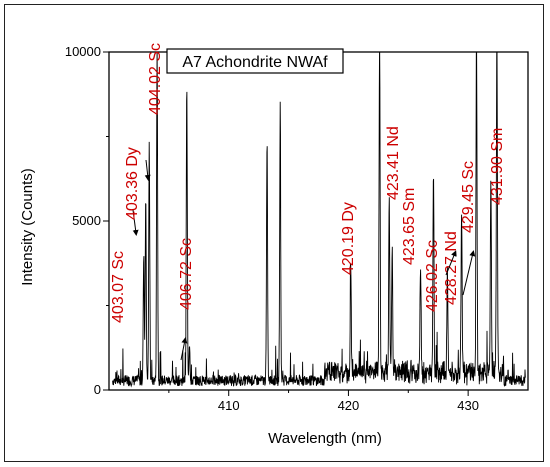 This screenshot has height=467, width=550. What do you see at coordinates (497, 166) in the screenshot?
I see `peak-label-10: 431.90 Sm` at bounding box center [497, 166].